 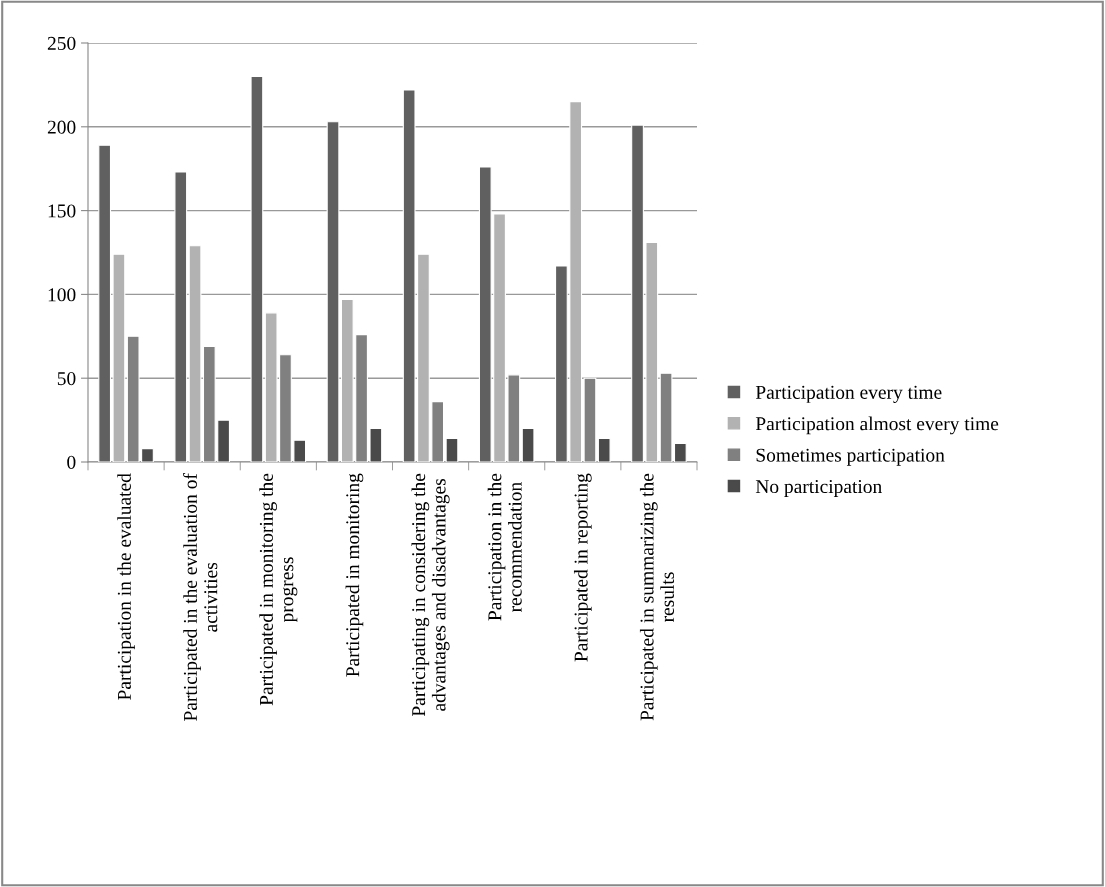 I want to click on legend-label: No participation, so click(x=818, y=489).